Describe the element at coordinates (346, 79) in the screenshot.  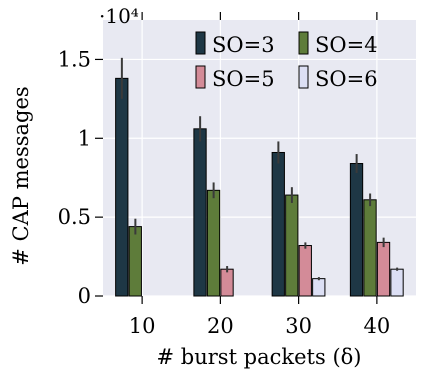
I see `legend-label: SO=6` at that location.